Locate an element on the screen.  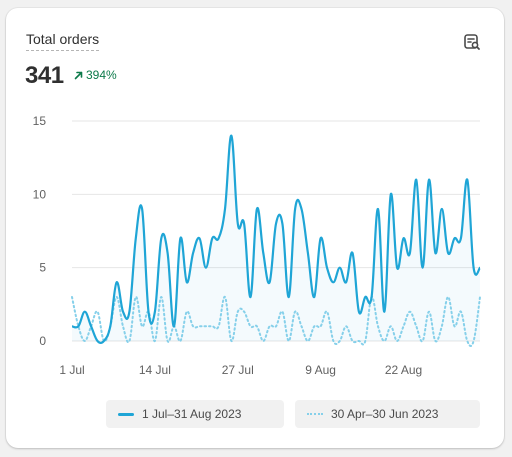
change-badge: 394% is located at coordinates (95, 75).